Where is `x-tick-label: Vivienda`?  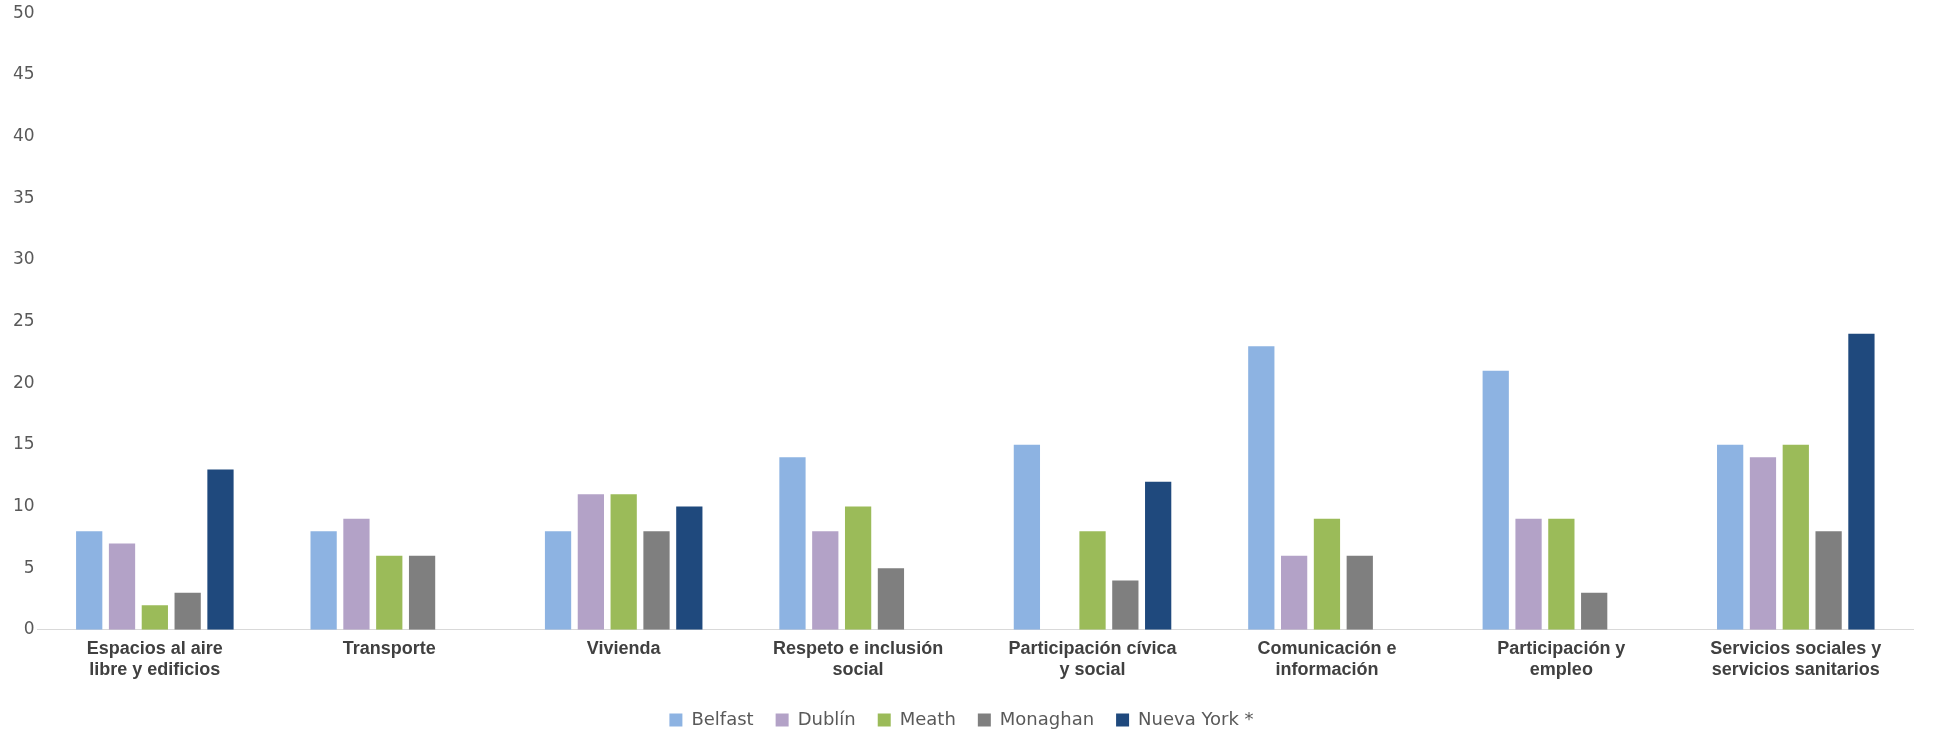
x-tick-label: Vivienda is located at coordinates (624, 647).